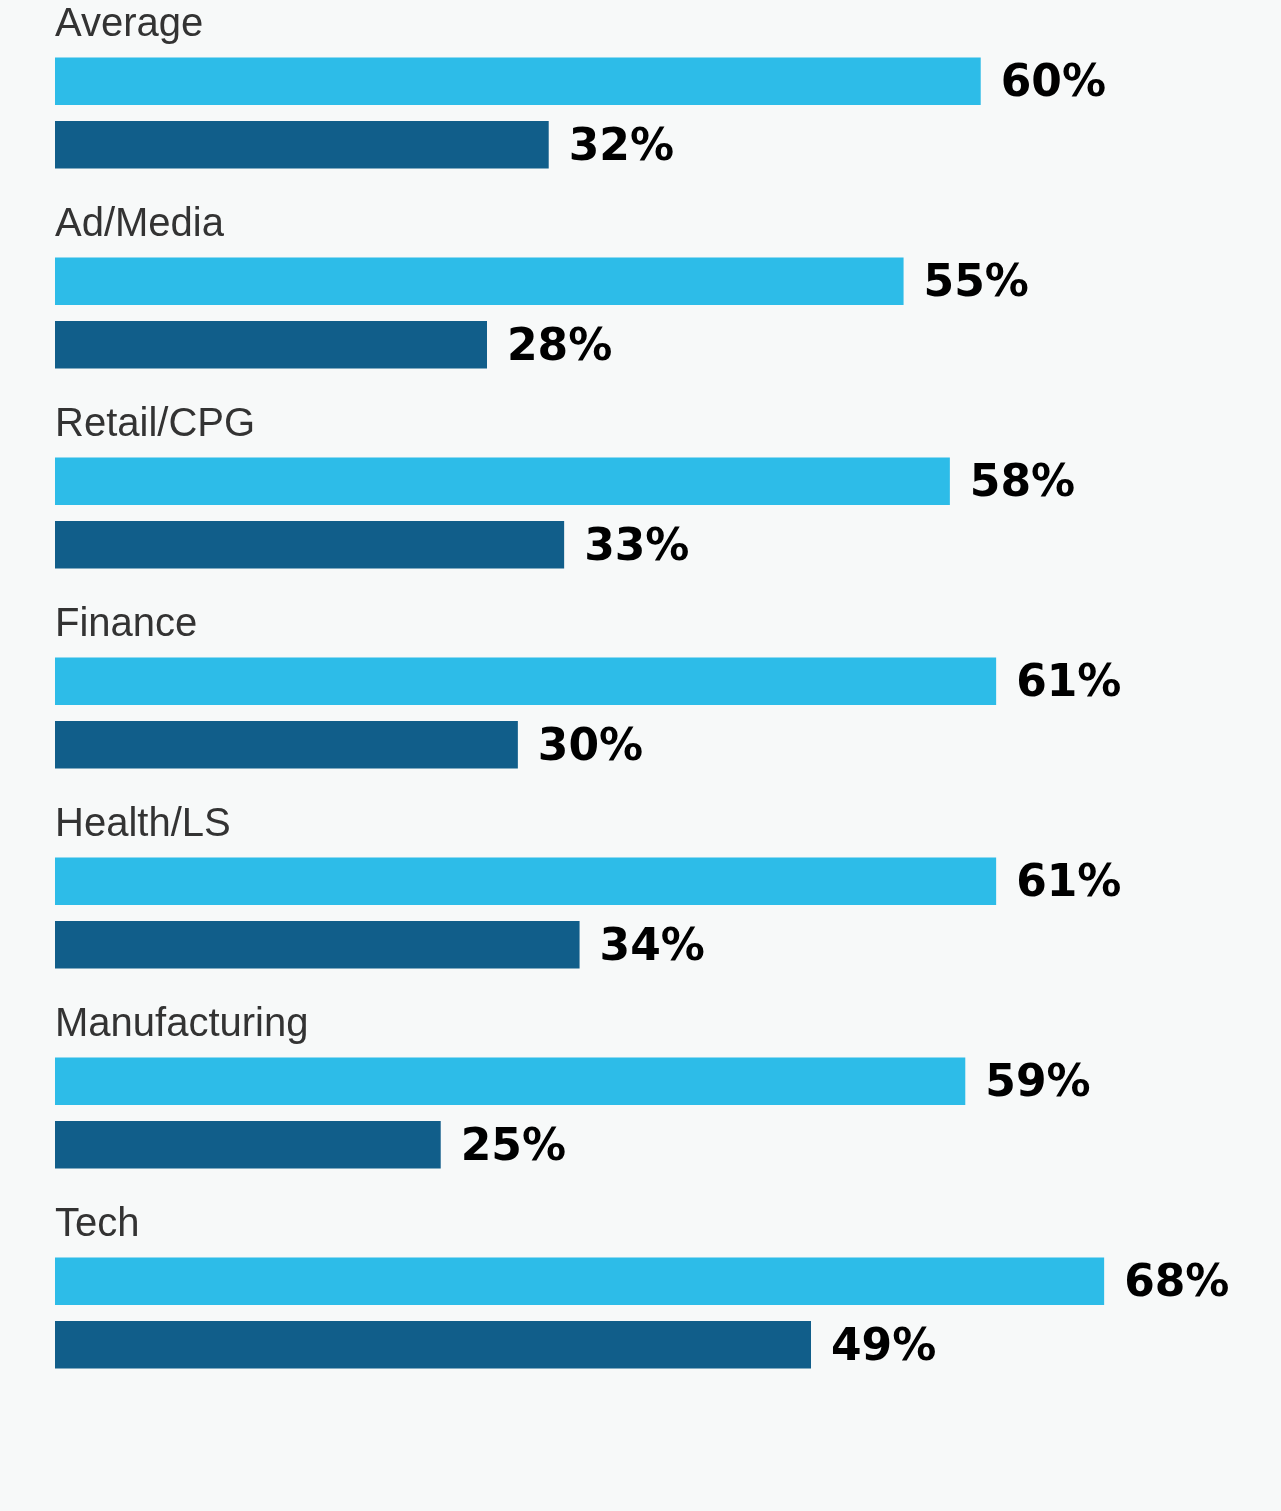  What do you see at coordinates (140, 222) in the screenshot?
I see `y-tick-label: Ad/Media` at bounding box center [140, 222].